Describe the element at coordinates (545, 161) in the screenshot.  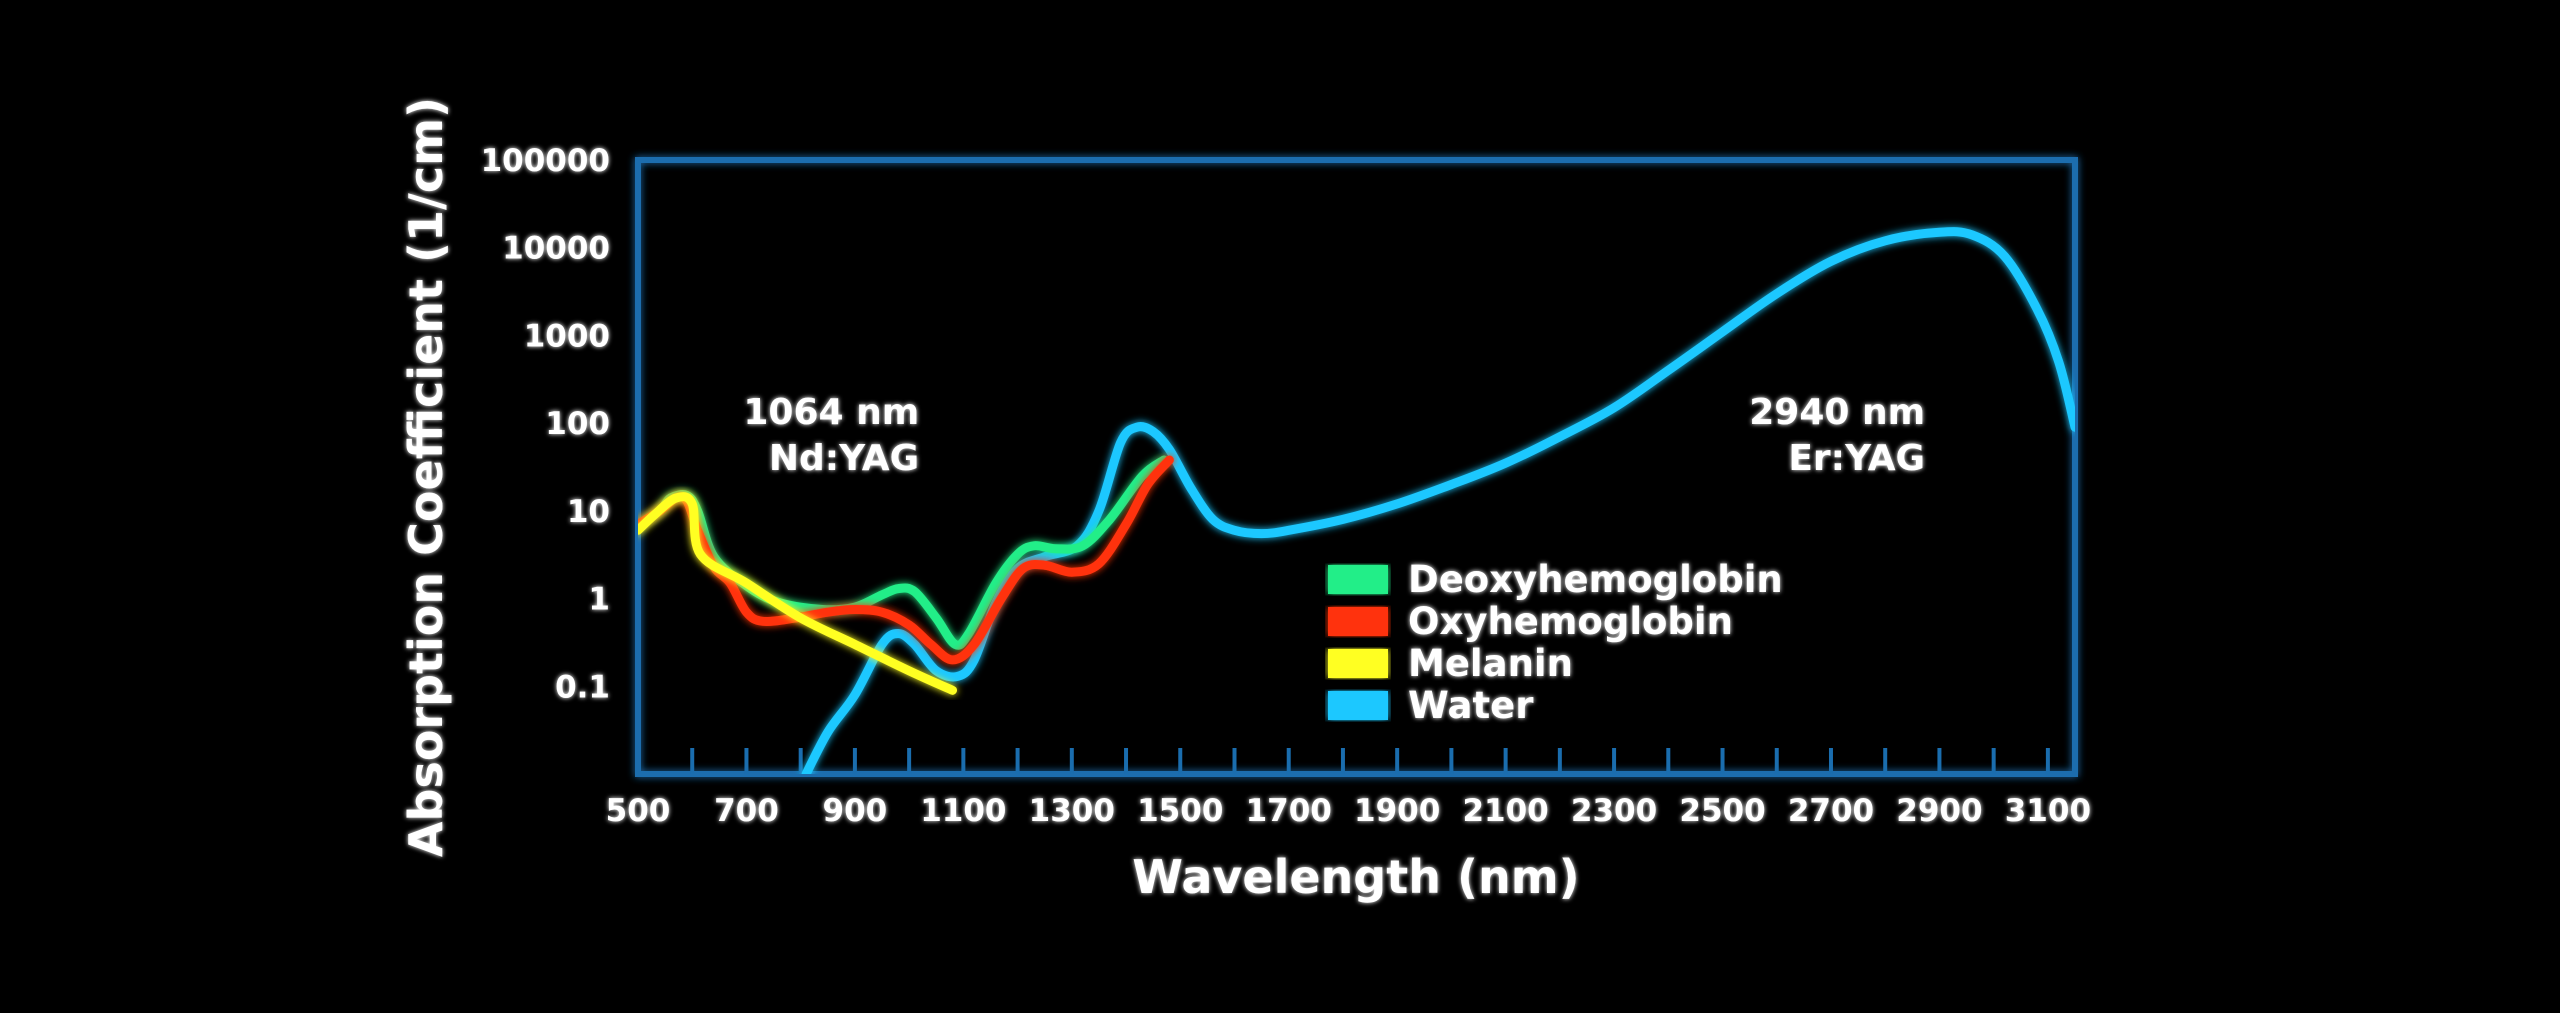
I see `y-tick-label: 100000` at that location.